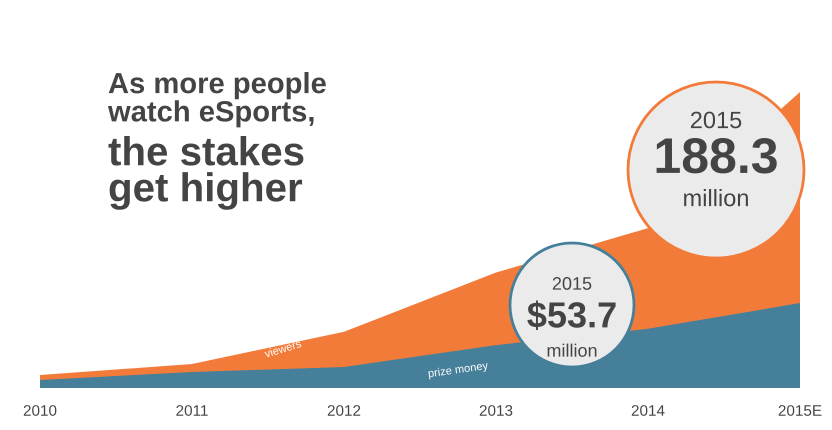 Image resolution: width=832 pixels, height=430 pixels. What do you see at coordinates (800, 410) in the screenshot?
I see `x-tick-label: 2015E` at bounding box center [800, 410].